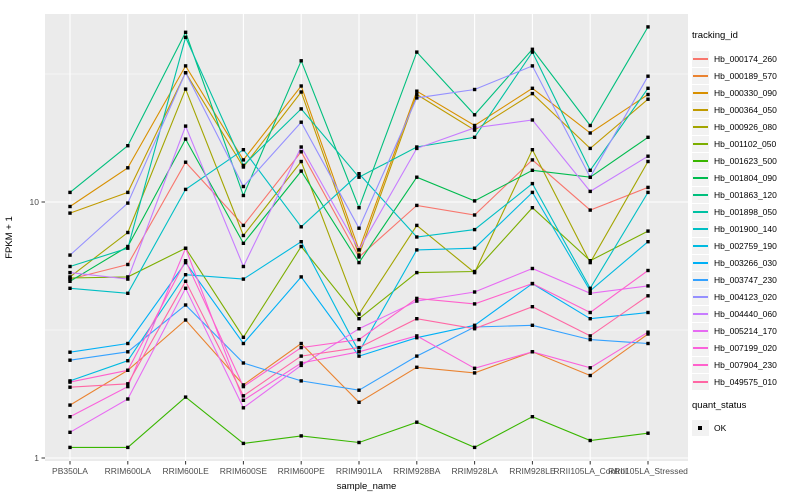  I want to click on legend-item-label: Hb_007904_230, so click(745, 364).